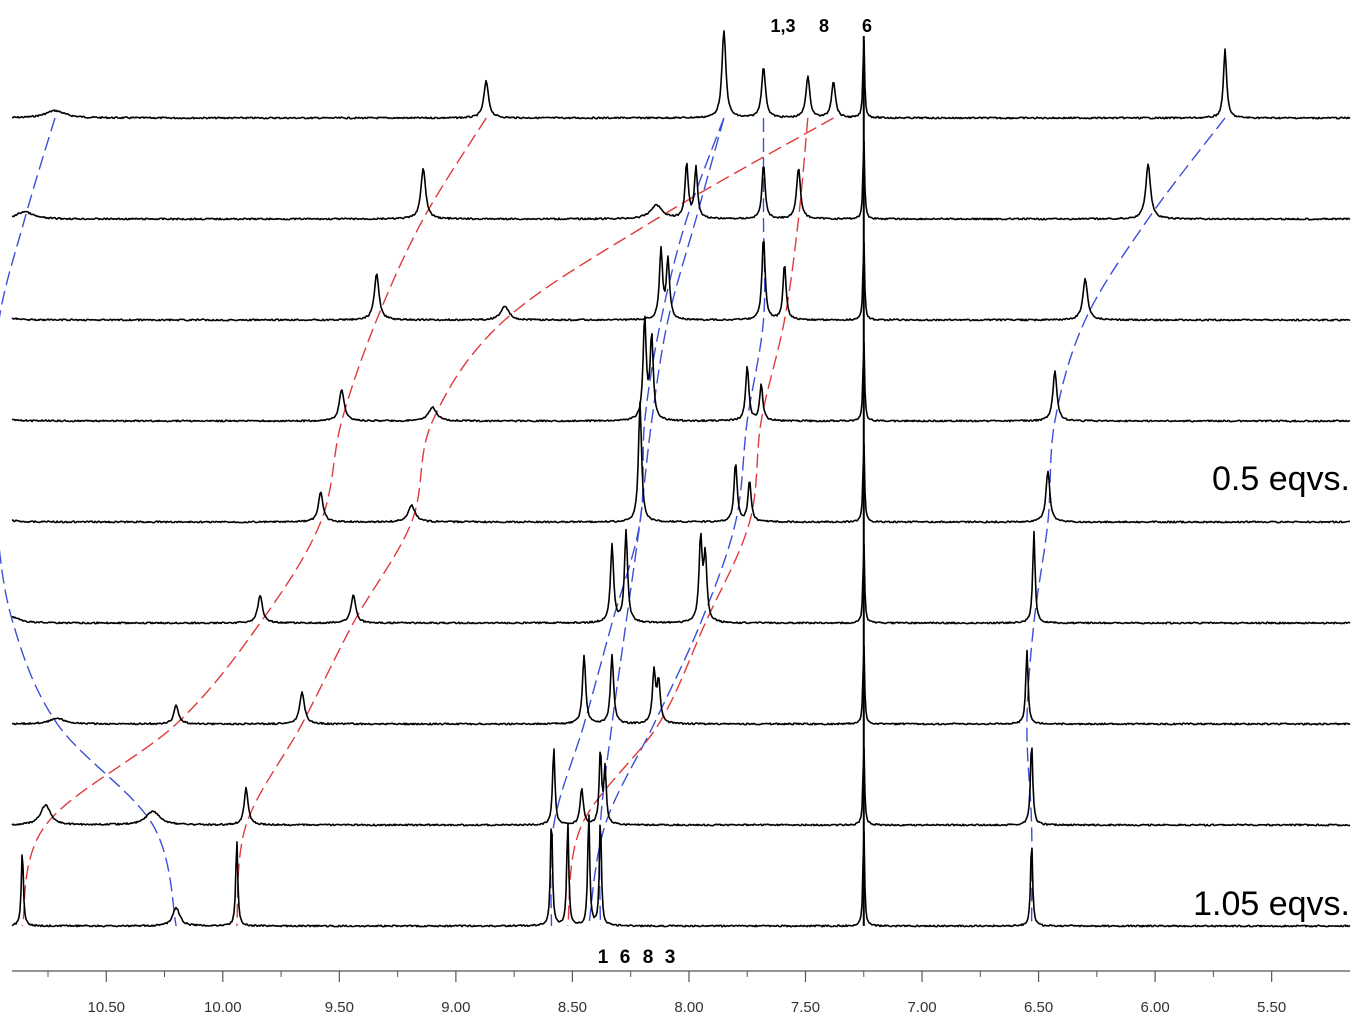 The width and height of the screenshot is (1358, 1021). Describe the element at coordinates (1155, 1007) in the screenshot. I see `x-tick-label: 6.00` at that location.